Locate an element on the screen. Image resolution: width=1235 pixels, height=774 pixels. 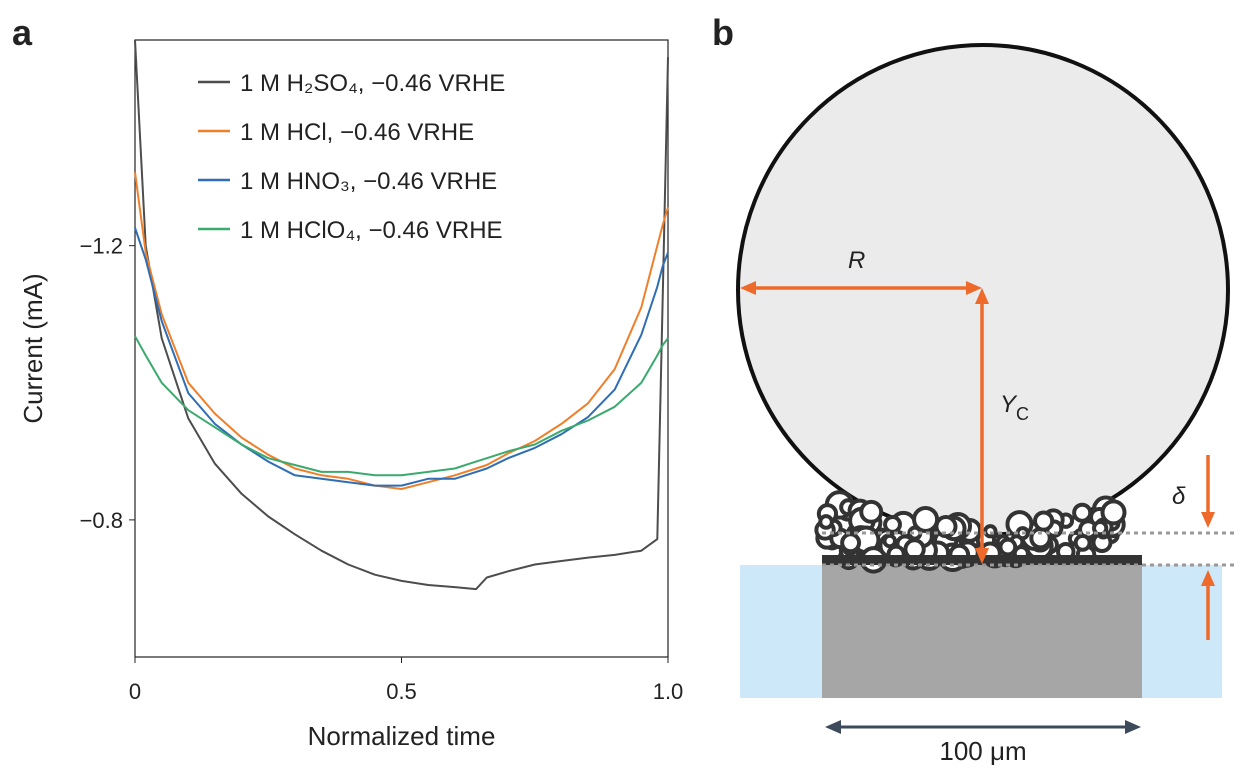
legend-label: 1 M HCl, −0.46 VRHE is located at coordinates (357, 132).